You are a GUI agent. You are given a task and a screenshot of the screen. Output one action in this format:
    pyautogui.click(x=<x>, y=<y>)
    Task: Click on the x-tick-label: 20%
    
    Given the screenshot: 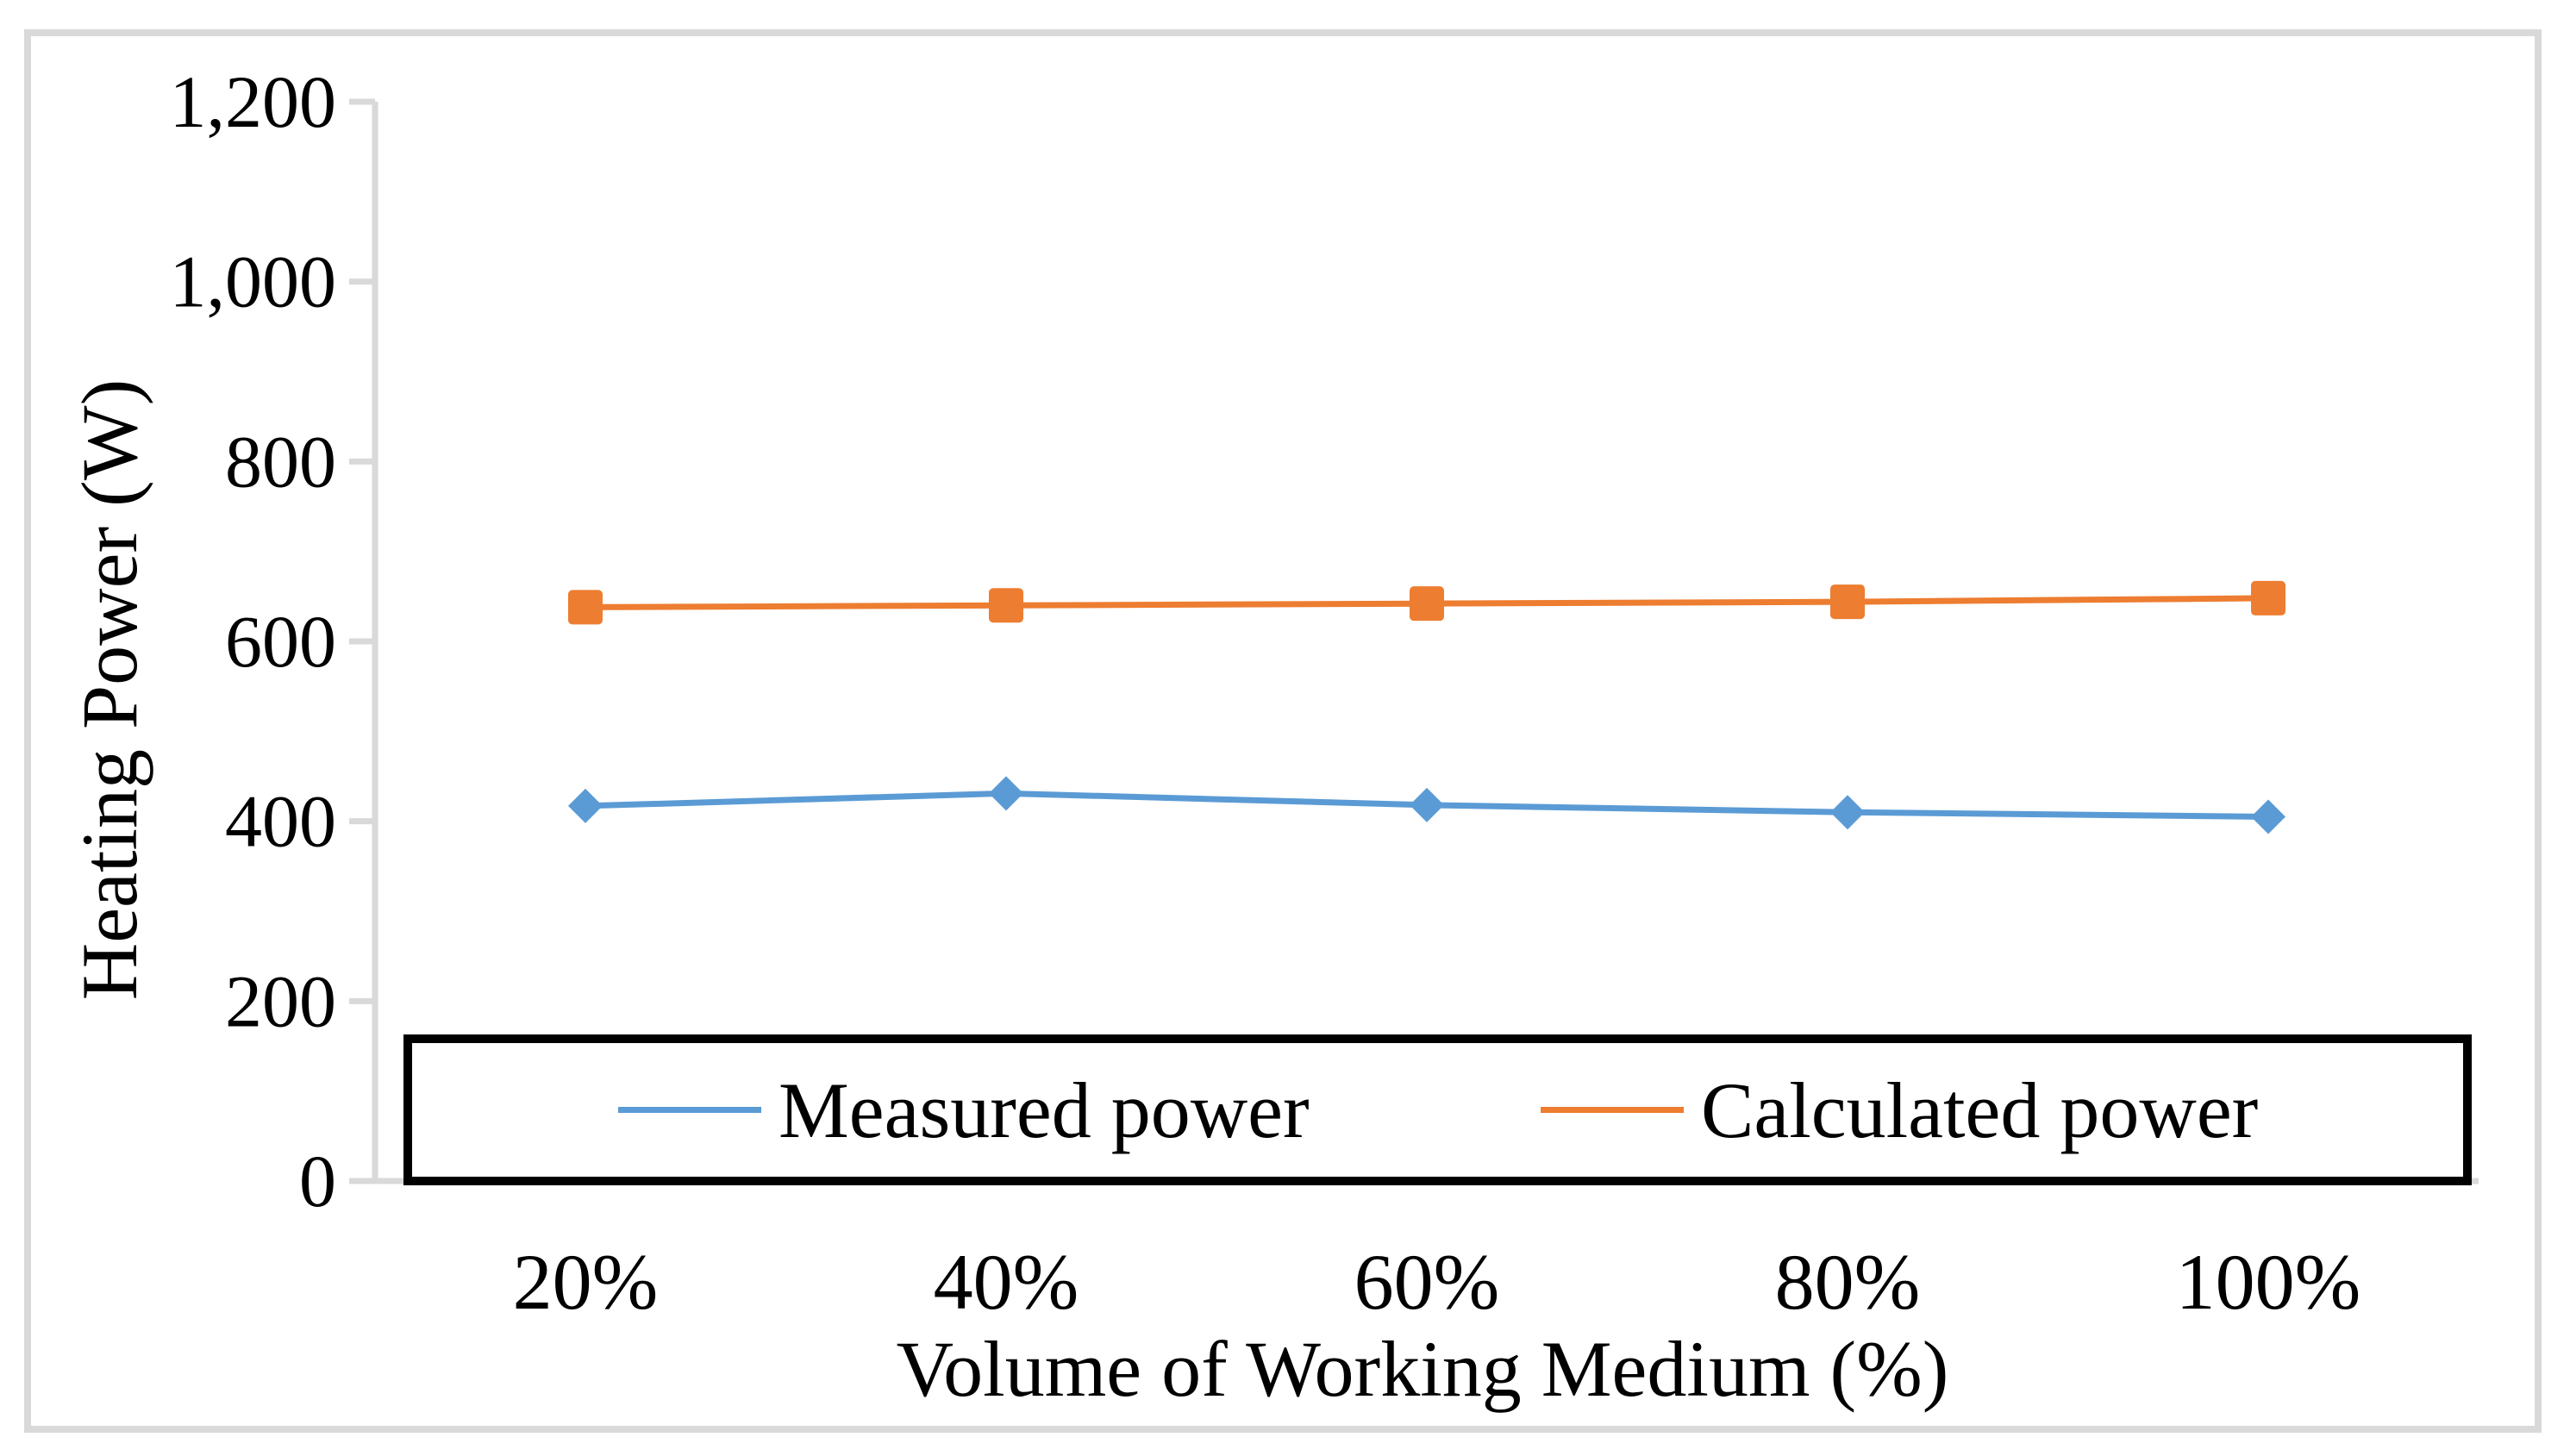 What is the action you would take?
    pyautogui.click(x=586, y=1282)
    